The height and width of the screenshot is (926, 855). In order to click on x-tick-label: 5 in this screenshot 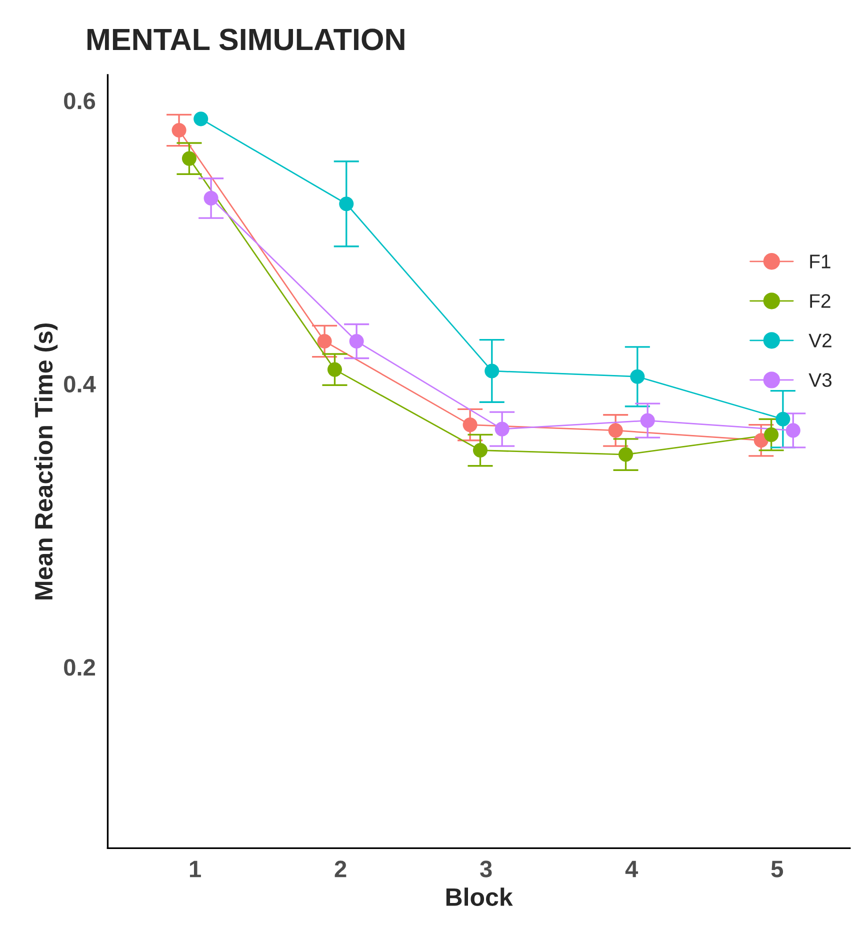, I will do `click(777, 869)`.